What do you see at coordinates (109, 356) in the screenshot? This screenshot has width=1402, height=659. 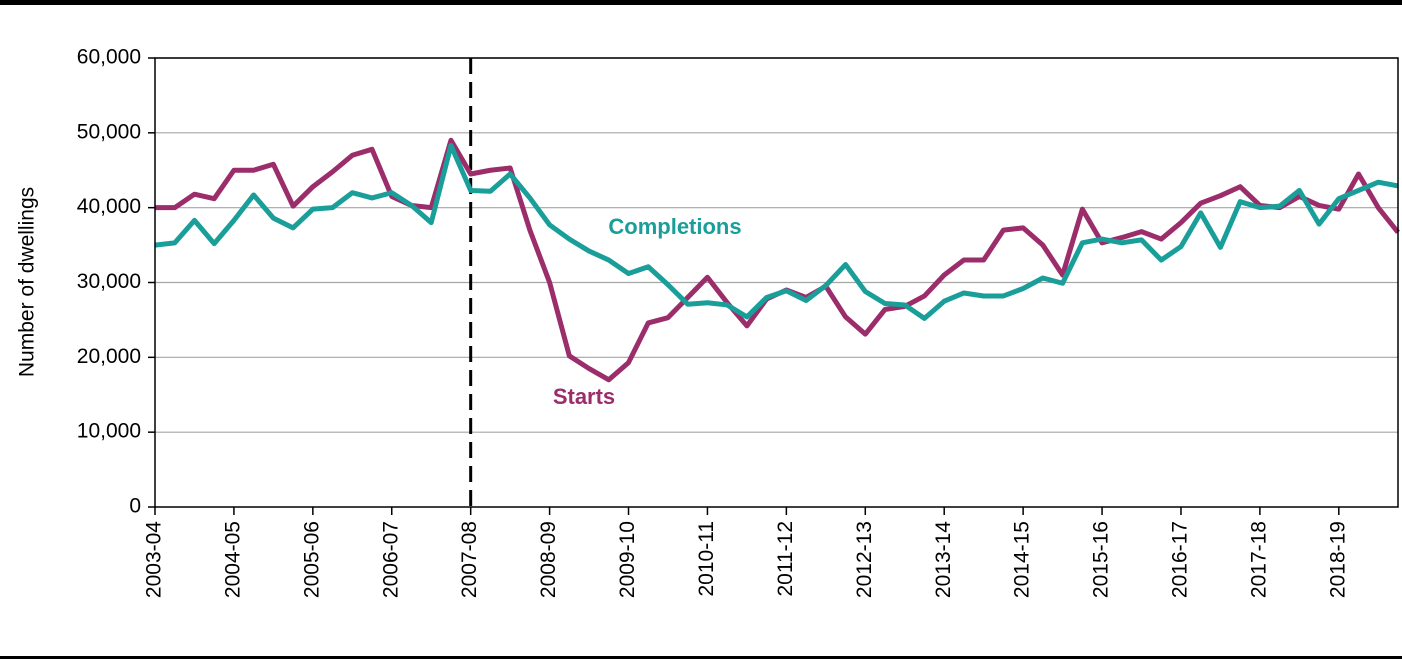 I see `y-tick-label: 20,000` at bounding box center [109, 356].